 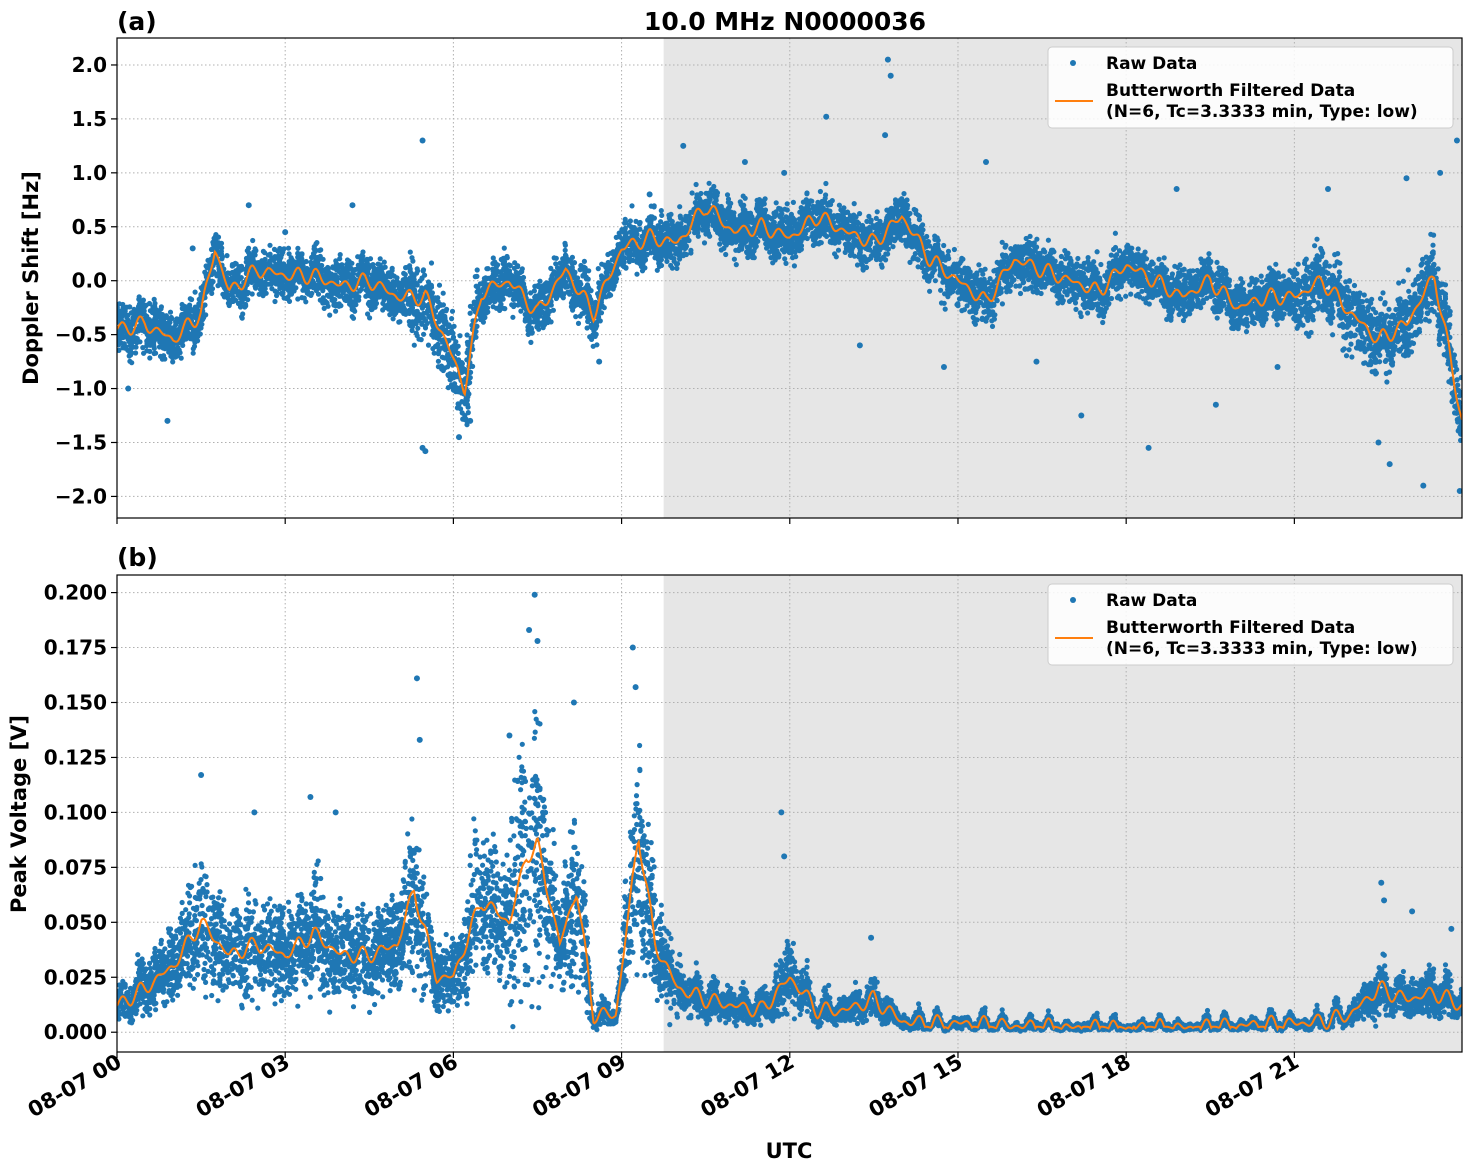 What do you see at coordinates (1262, 649) in the screenshot?
I see `legend-b-filtered-label-line2: (N=6, Tc=3.3333 min, Type: low)` at bounding box center [1262, 649].